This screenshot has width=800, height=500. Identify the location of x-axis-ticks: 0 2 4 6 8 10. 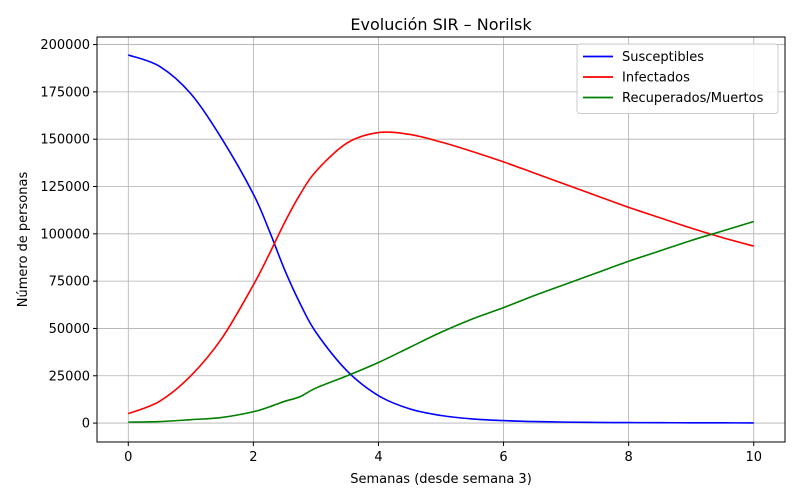
(443, 453).